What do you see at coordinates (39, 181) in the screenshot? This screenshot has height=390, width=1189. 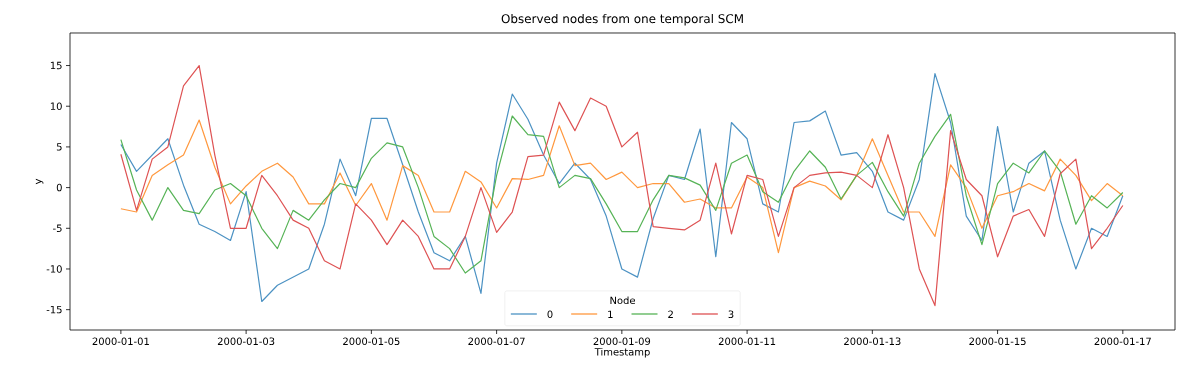 I see `y-axis-title: y` at bounding box center [39, 181].